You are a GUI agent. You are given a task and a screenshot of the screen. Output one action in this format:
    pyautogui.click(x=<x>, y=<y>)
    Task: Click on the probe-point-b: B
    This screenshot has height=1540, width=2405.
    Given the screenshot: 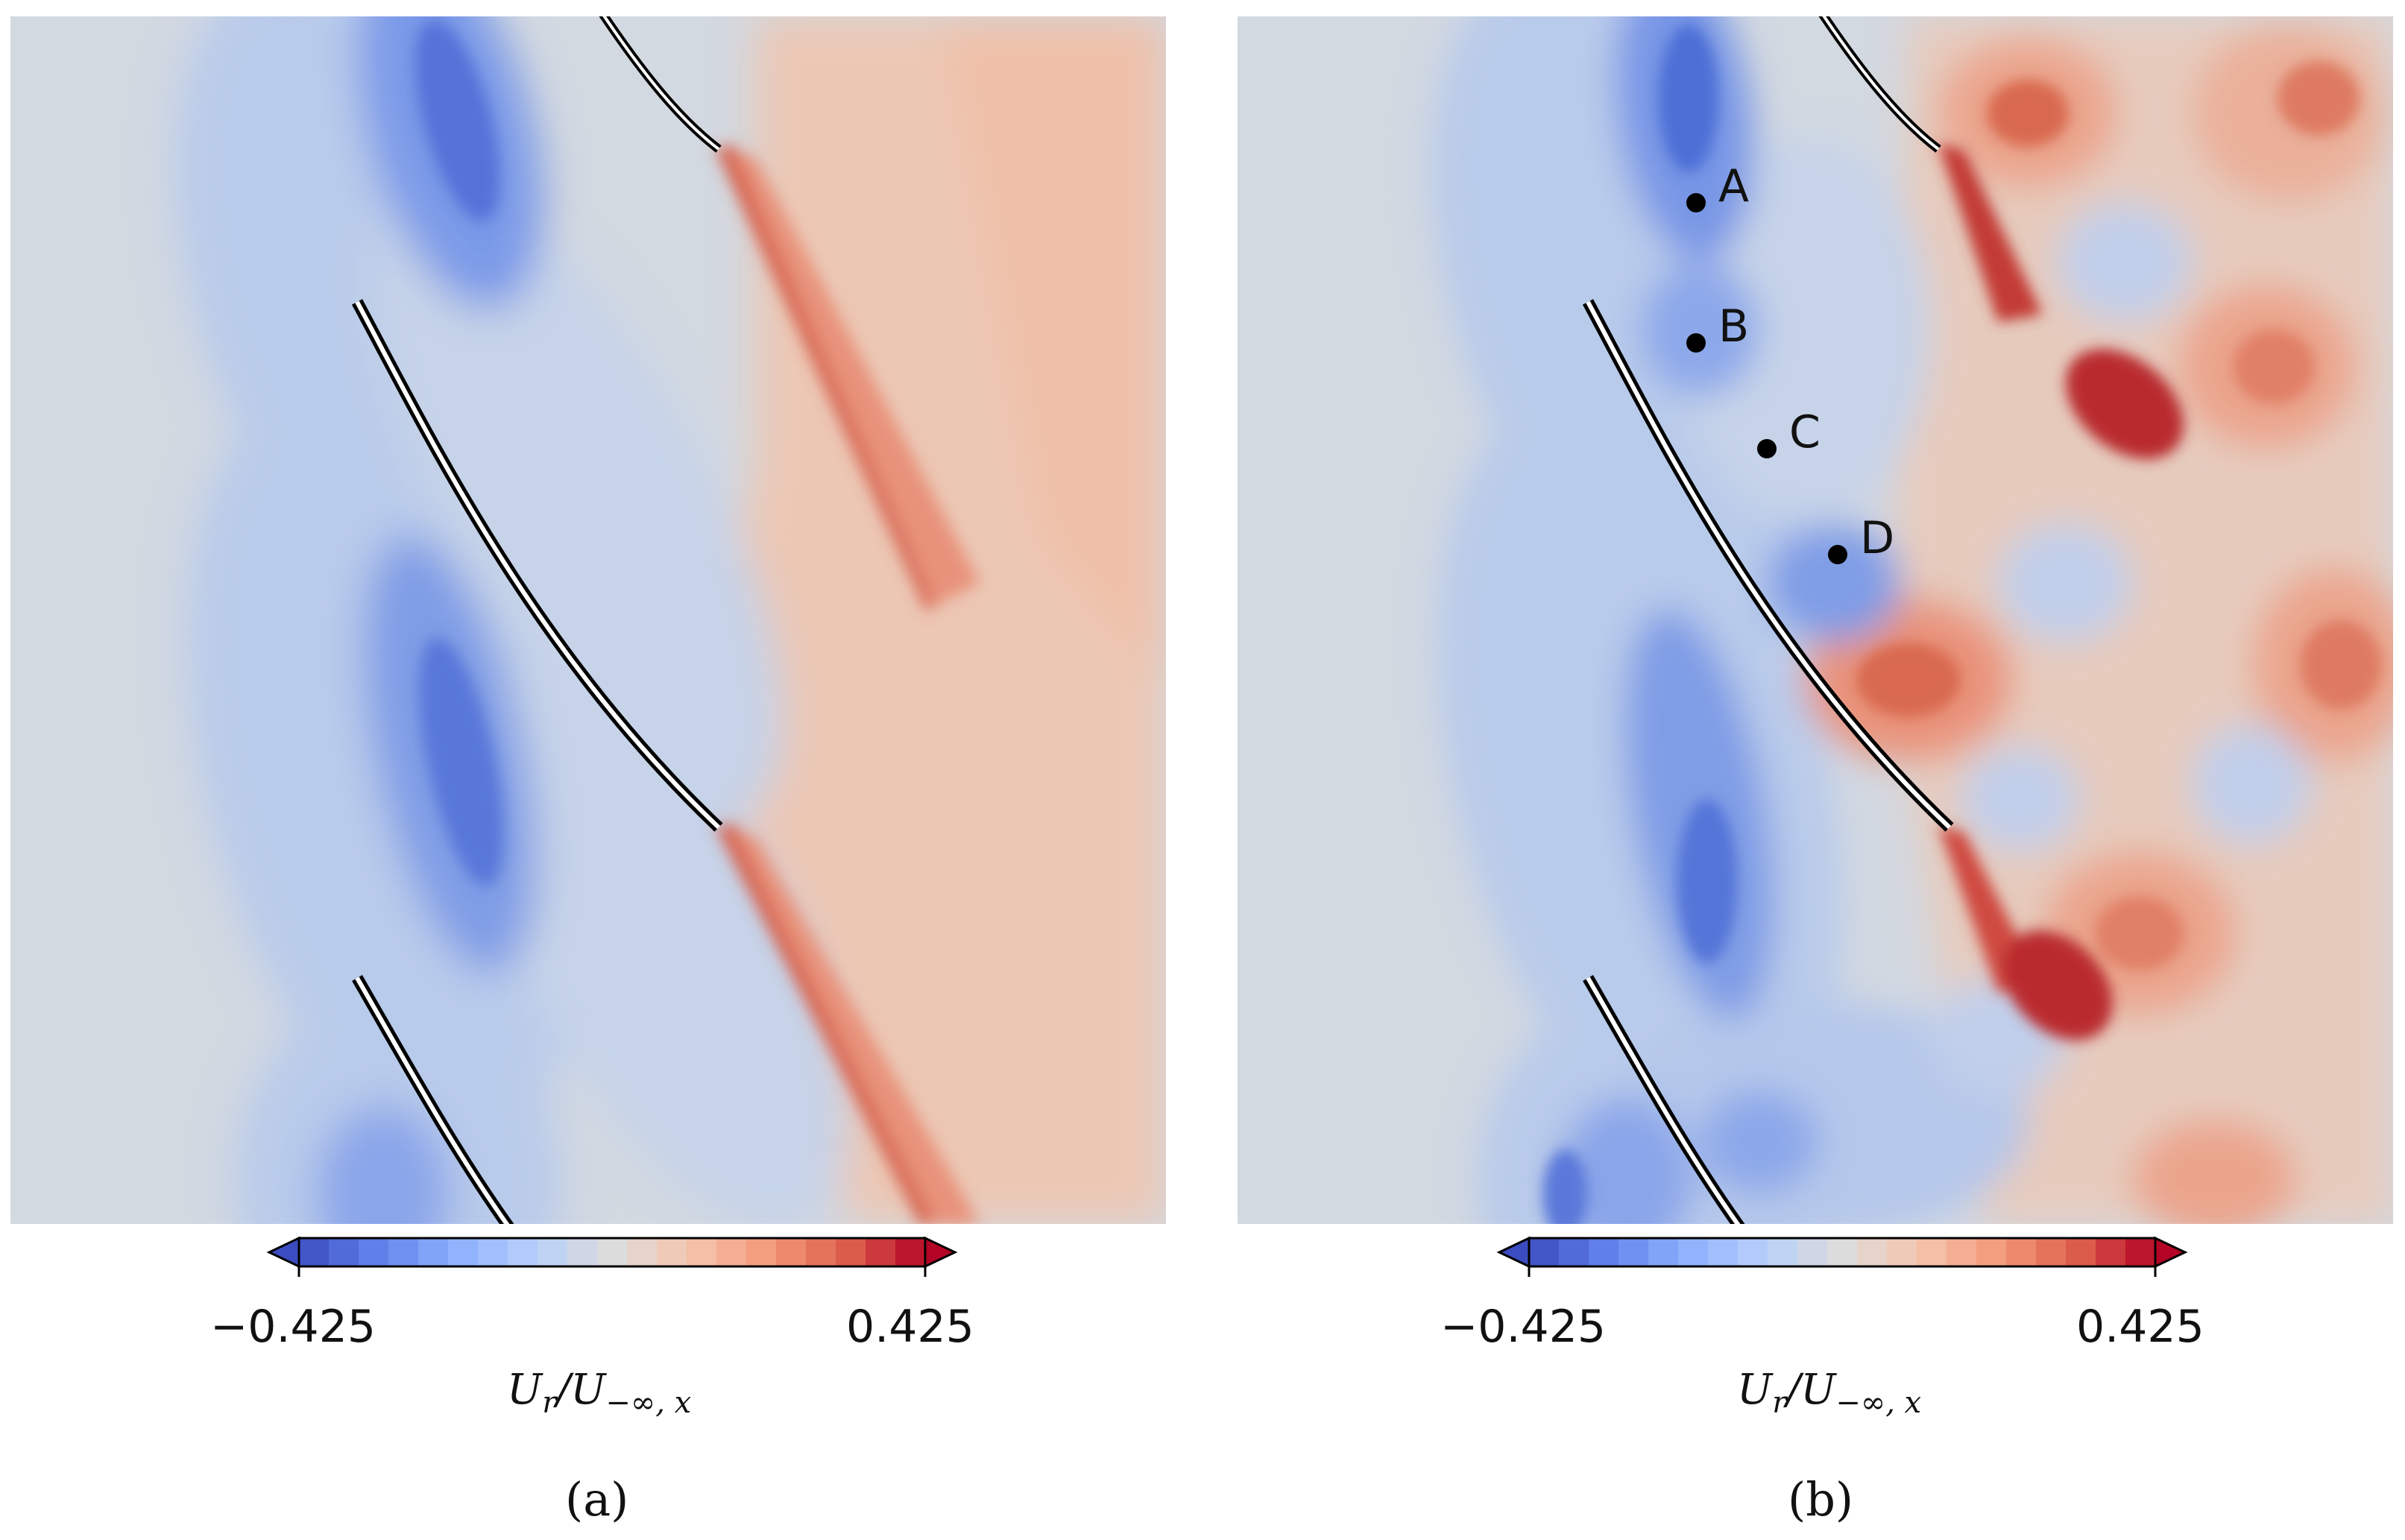 What is the action you would take?
    pyautogui.click(x=1717, y=326)
    